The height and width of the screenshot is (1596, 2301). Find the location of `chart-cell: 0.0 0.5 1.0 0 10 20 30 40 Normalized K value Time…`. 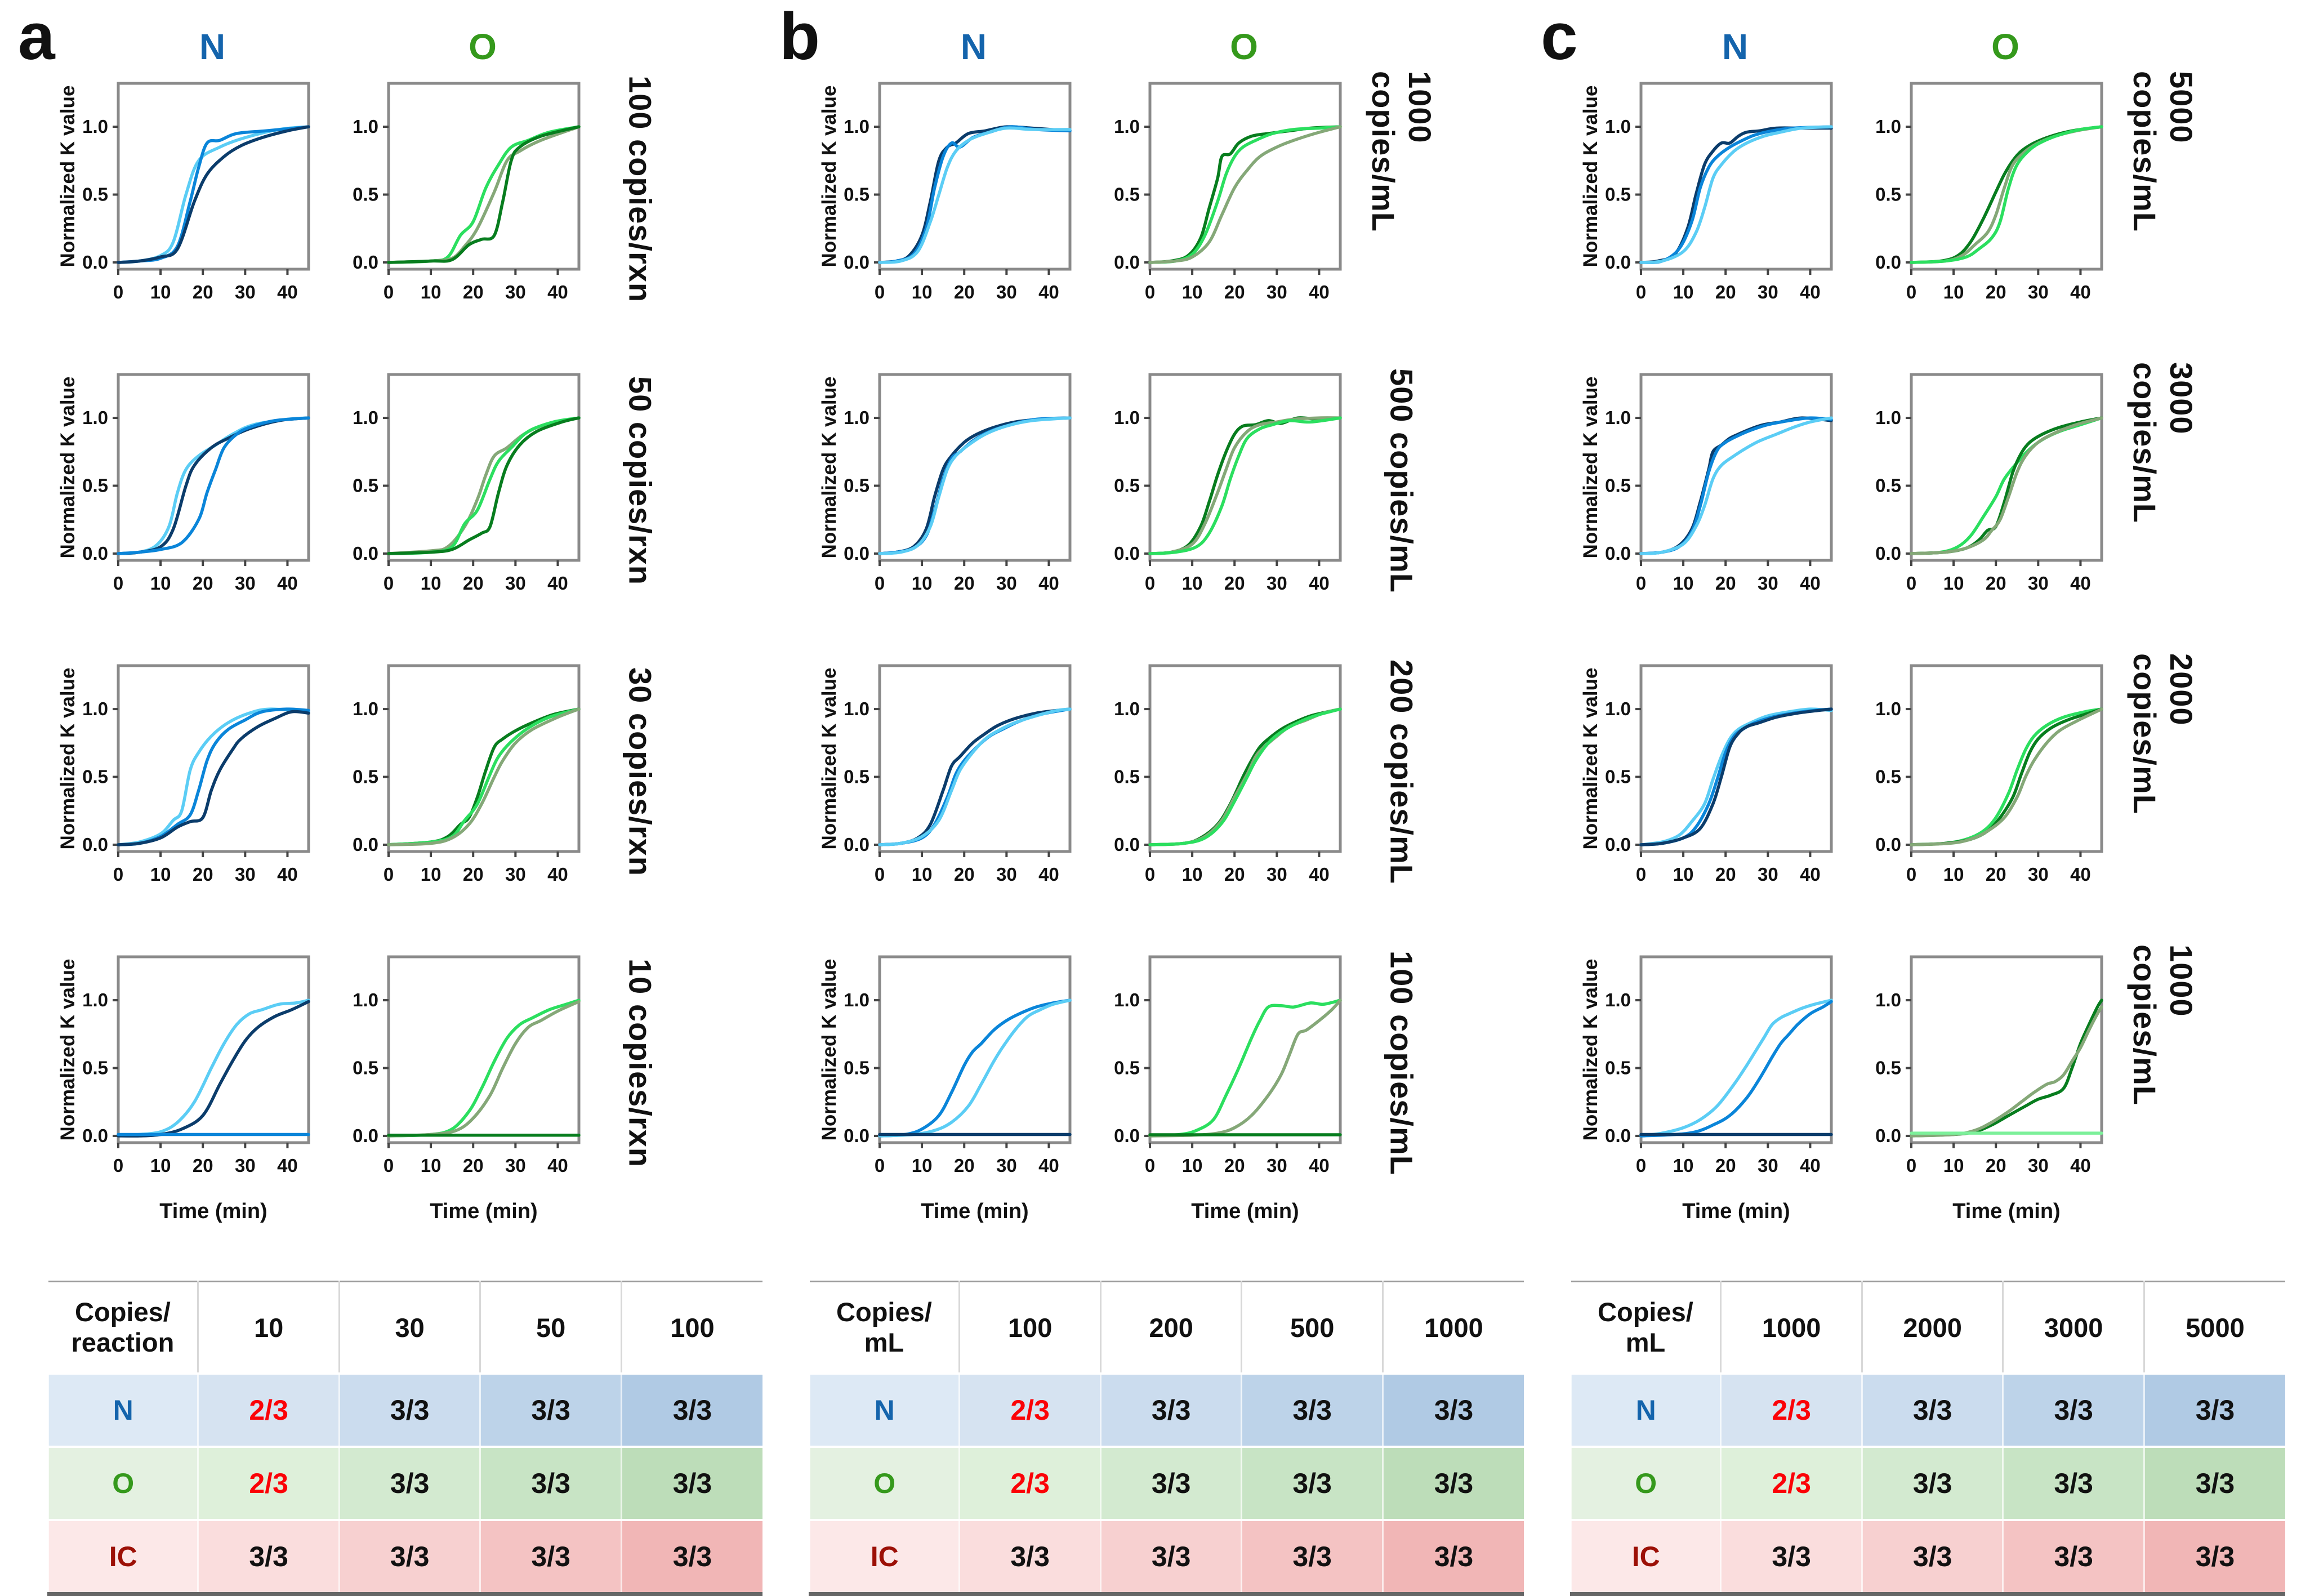

chart-cell: 0.0 0.5 1.0 0 10 20 30 40 Normalized K value Time… is located at coordinates (192, 1087).